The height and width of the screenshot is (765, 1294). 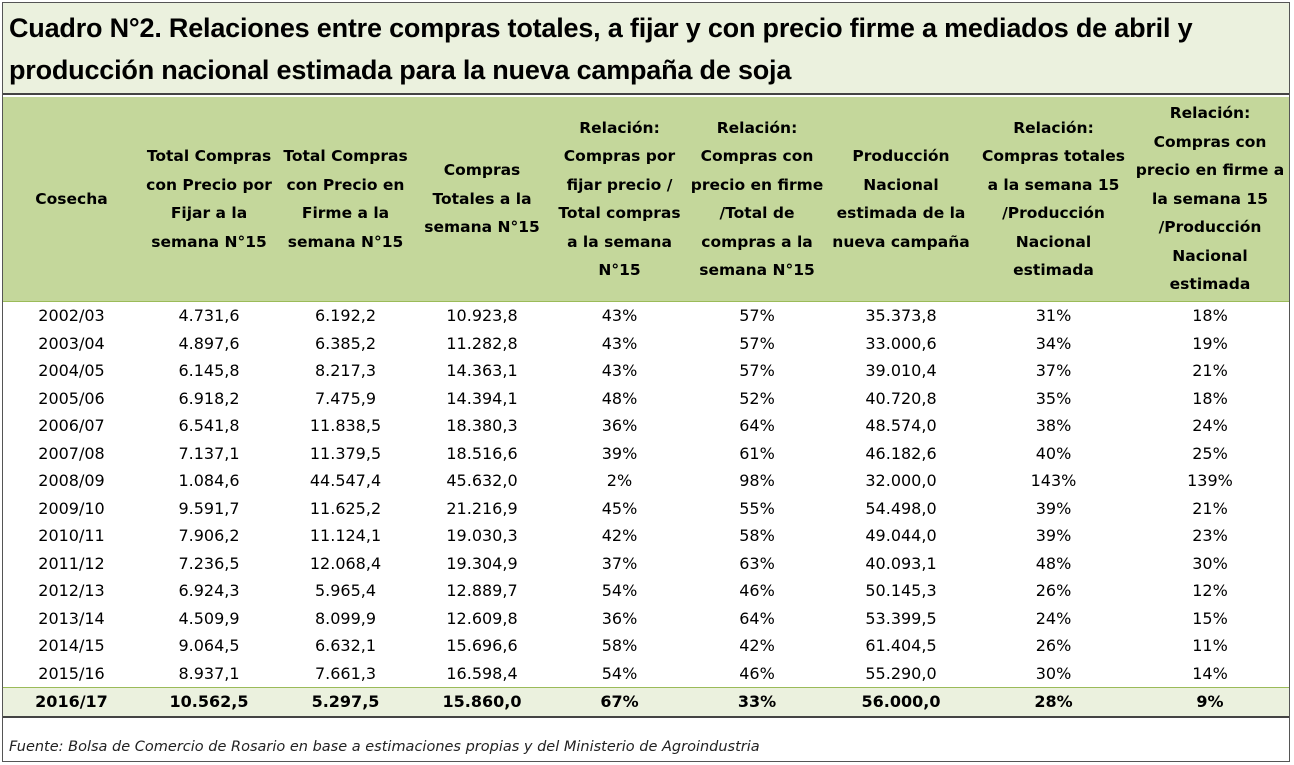 What do you see at coordinates (209, 535) in the screenshot?
I see `table-cell: 7.906,2` at bounding box center [209, 535].